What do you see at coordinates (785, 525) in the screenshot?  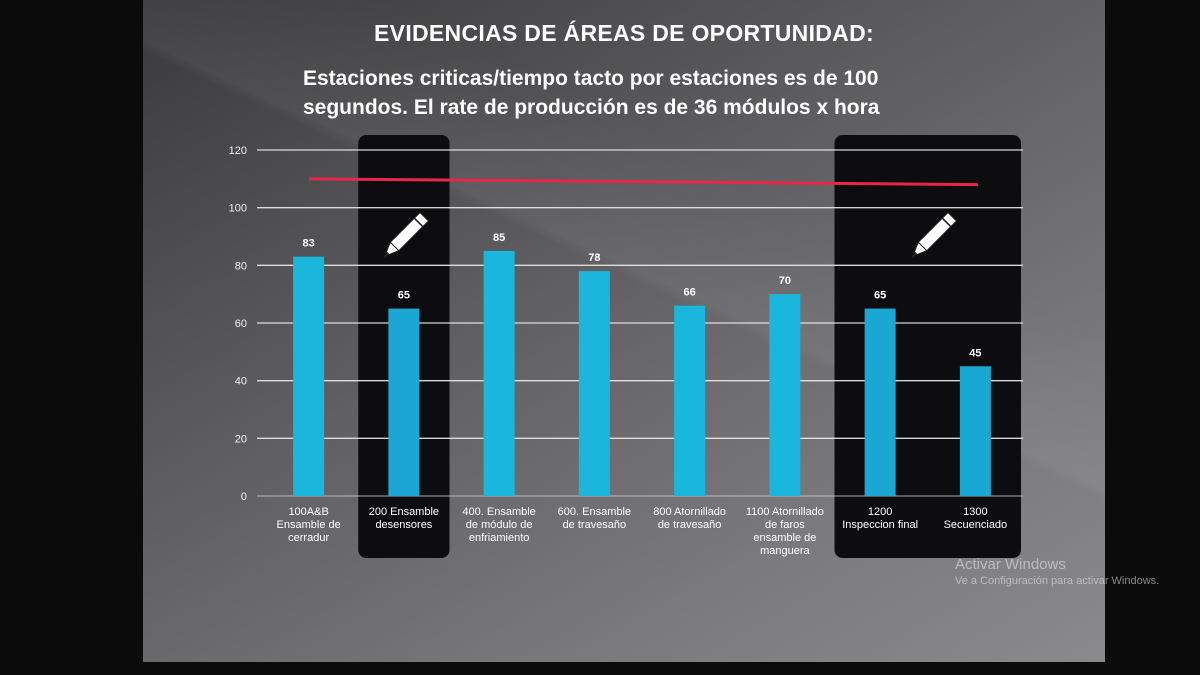 I see `category-label-line: de faros` at bounding box center [785, 525].